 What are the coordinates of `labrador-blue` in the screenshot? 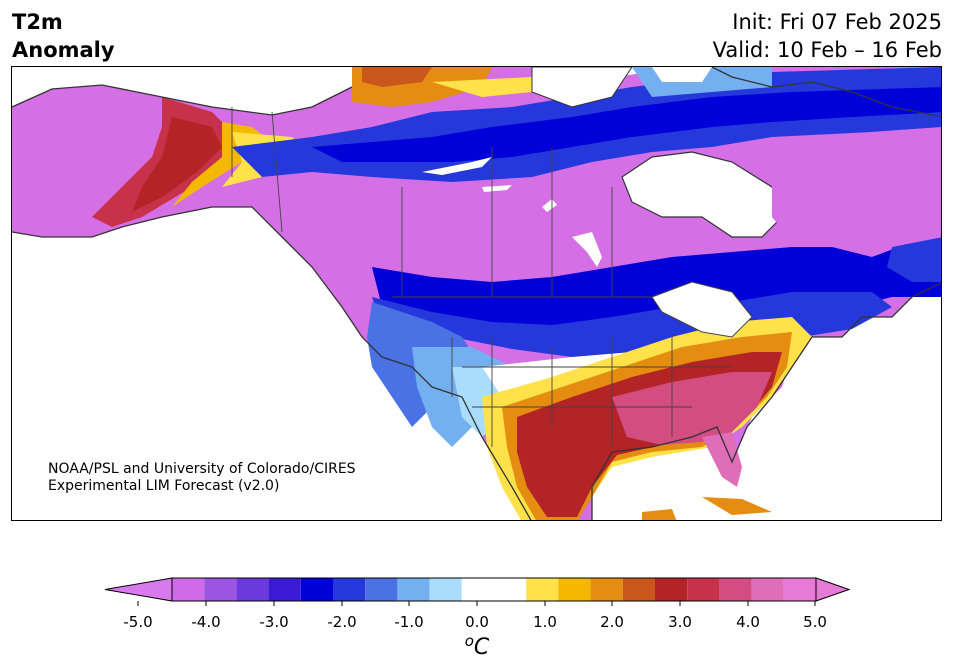 It's located at (914, 259).